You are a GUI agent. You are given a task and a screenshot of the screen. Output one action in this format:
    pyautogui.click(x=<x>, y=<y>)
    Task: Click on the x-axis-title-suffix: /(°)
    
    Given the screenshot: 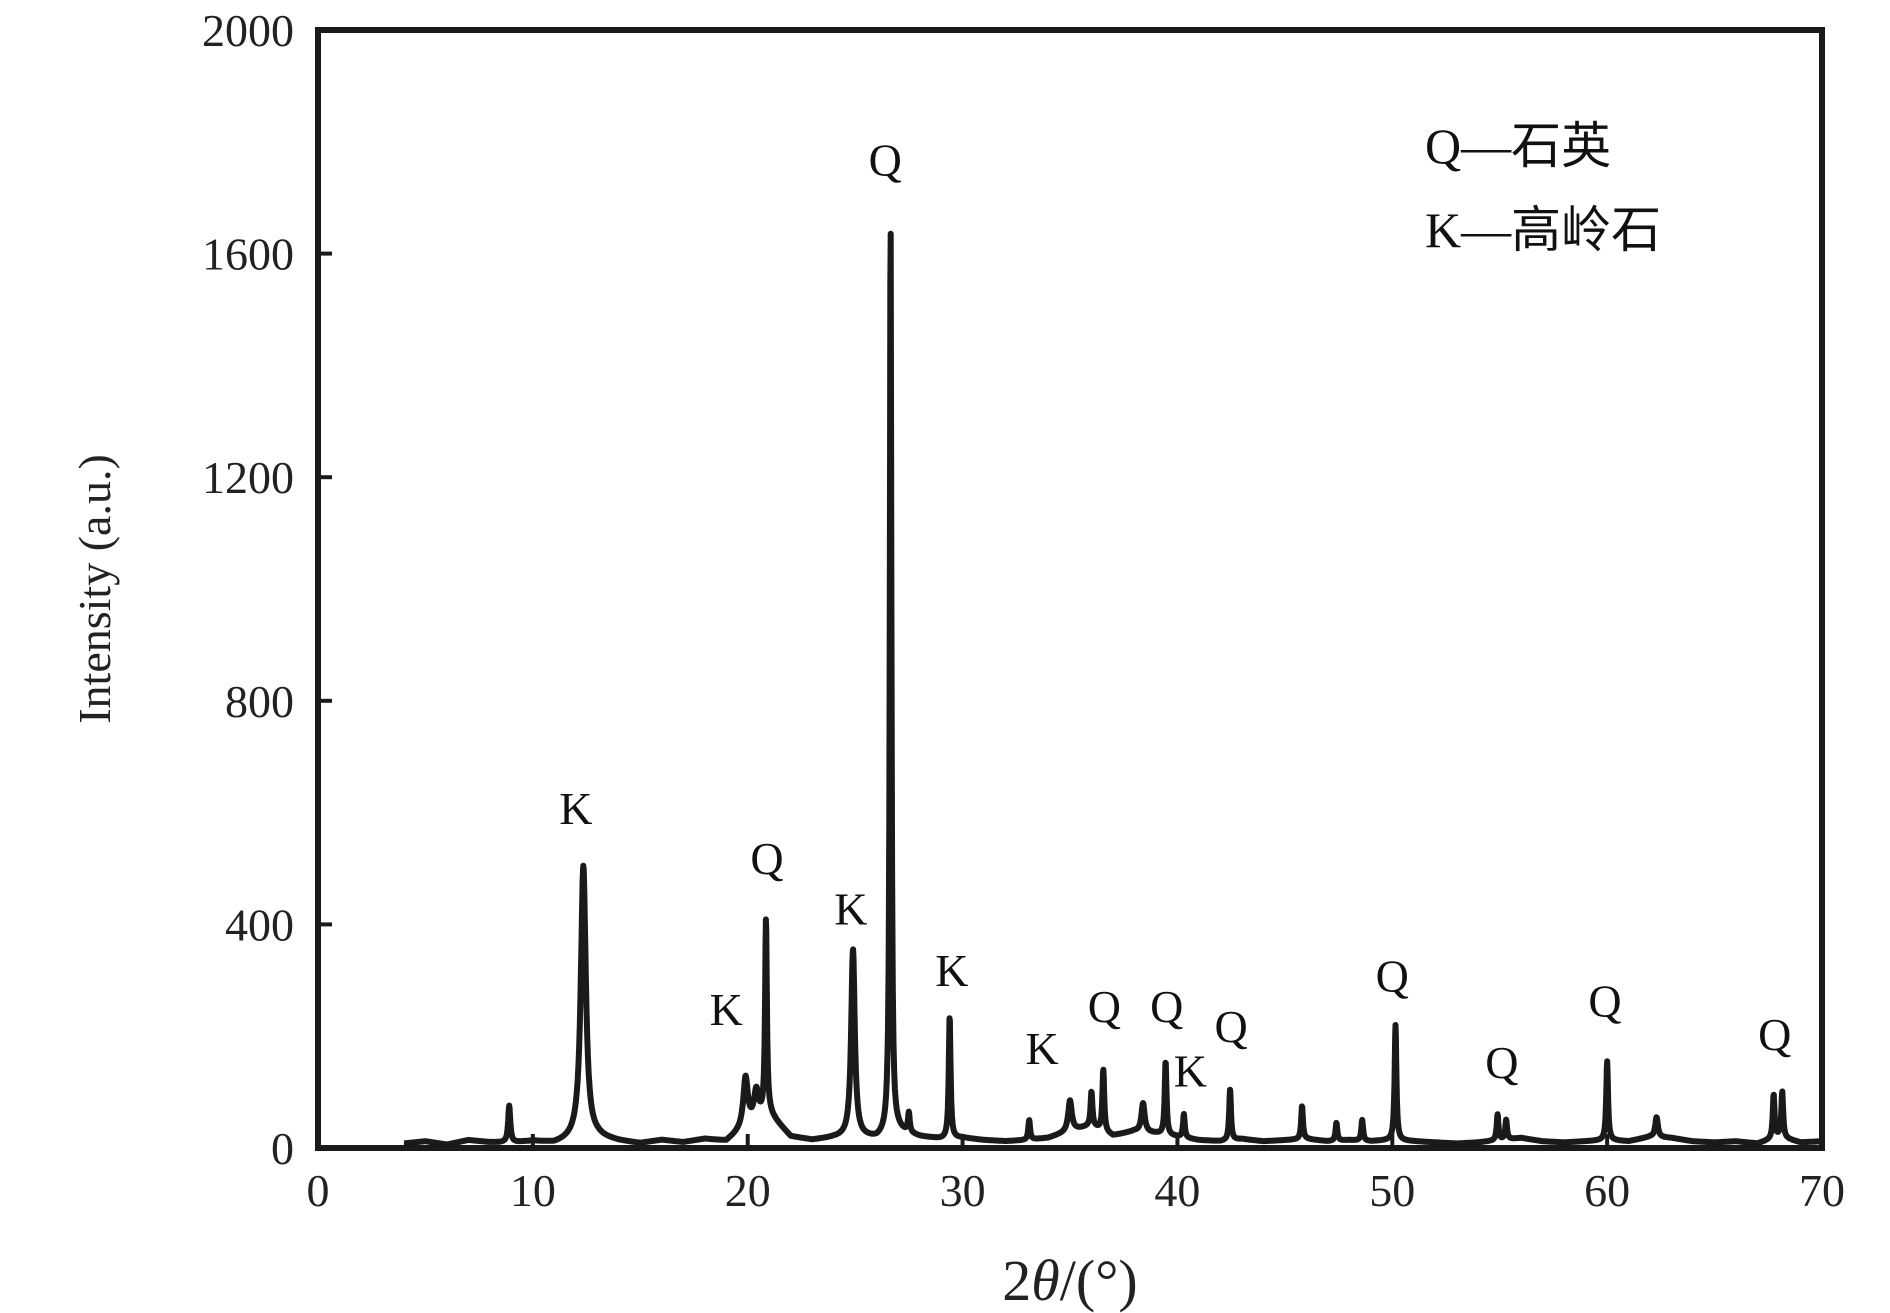 What is the action you would take?
    pyautogui.click(x=1099, y=1280)
    